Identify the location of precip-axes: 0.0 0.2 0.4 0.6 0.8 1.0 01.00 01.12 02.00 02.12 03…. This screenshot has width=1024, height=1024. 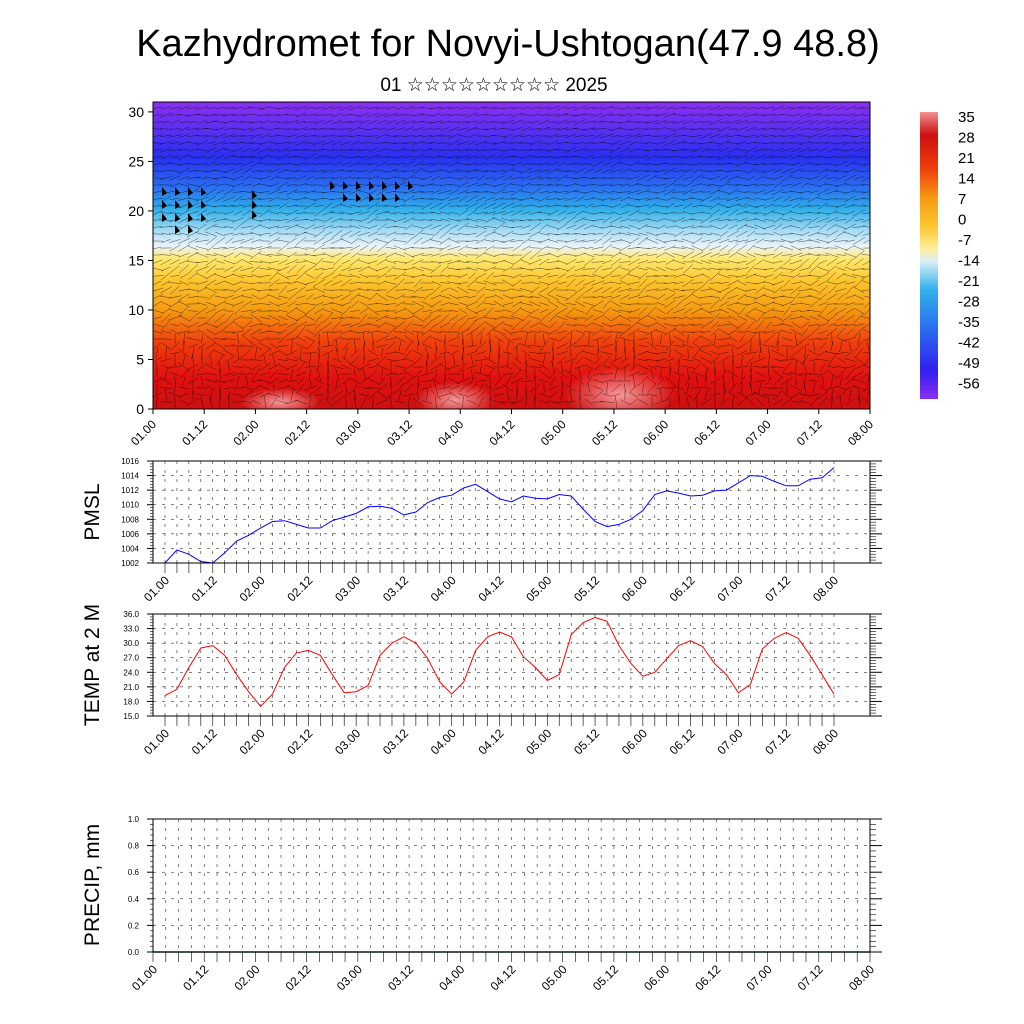
(505, 904).